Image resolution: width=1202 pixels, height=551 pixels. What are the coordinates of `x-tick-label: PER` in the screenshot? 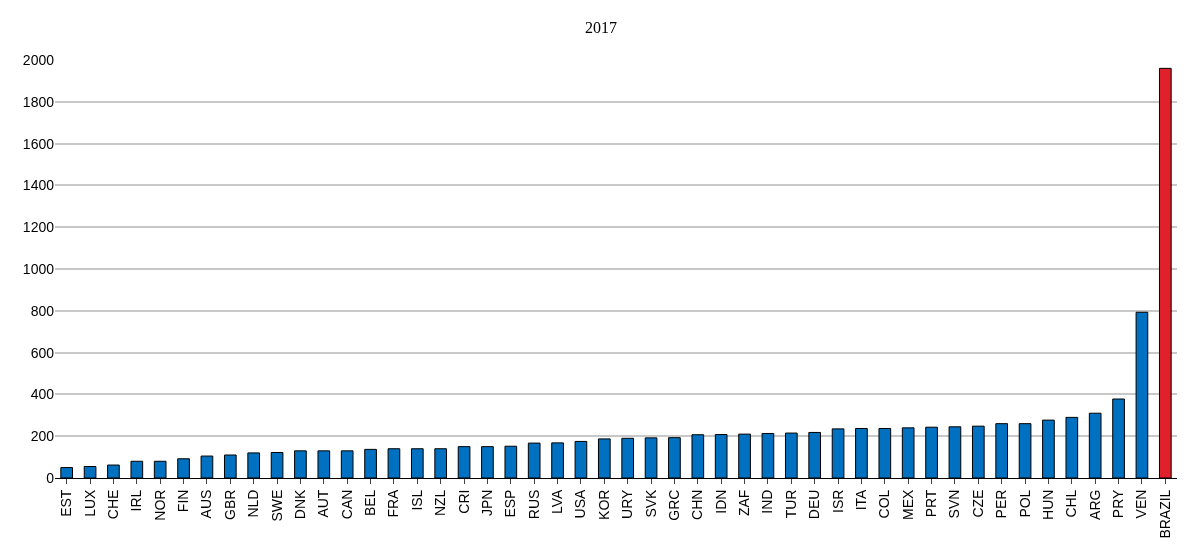 It's located at (1001, 504).